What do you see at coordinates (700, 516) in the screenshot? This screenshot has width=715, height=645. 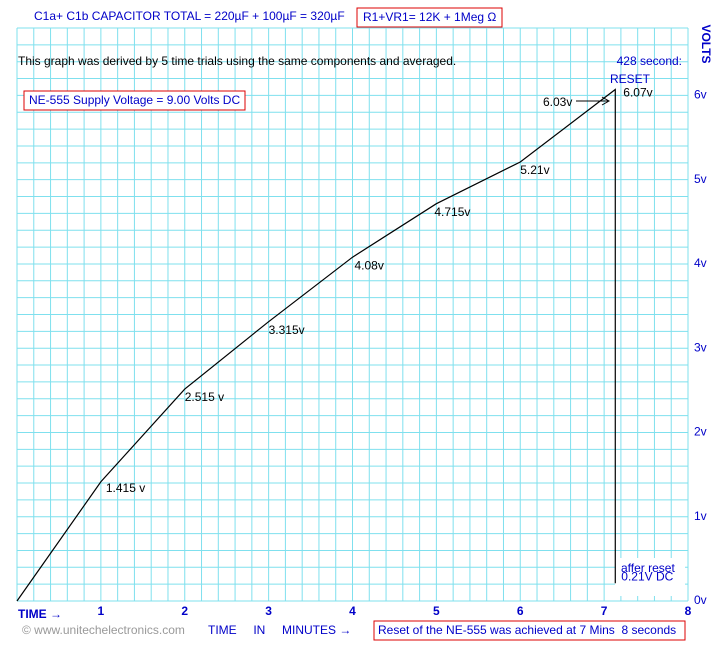 I see `y-tick-label: 1v` at bounding box center [700, 516].